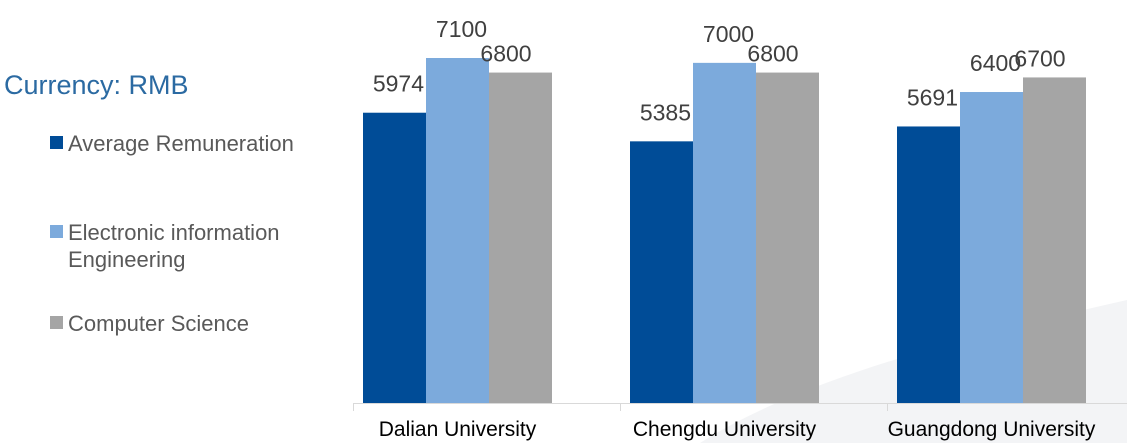 The image size is (1127, 443). What do you see at coordinates (461, 29) in the screenshot?
I see `data-label: 7100` at bounding box center [461, 29].